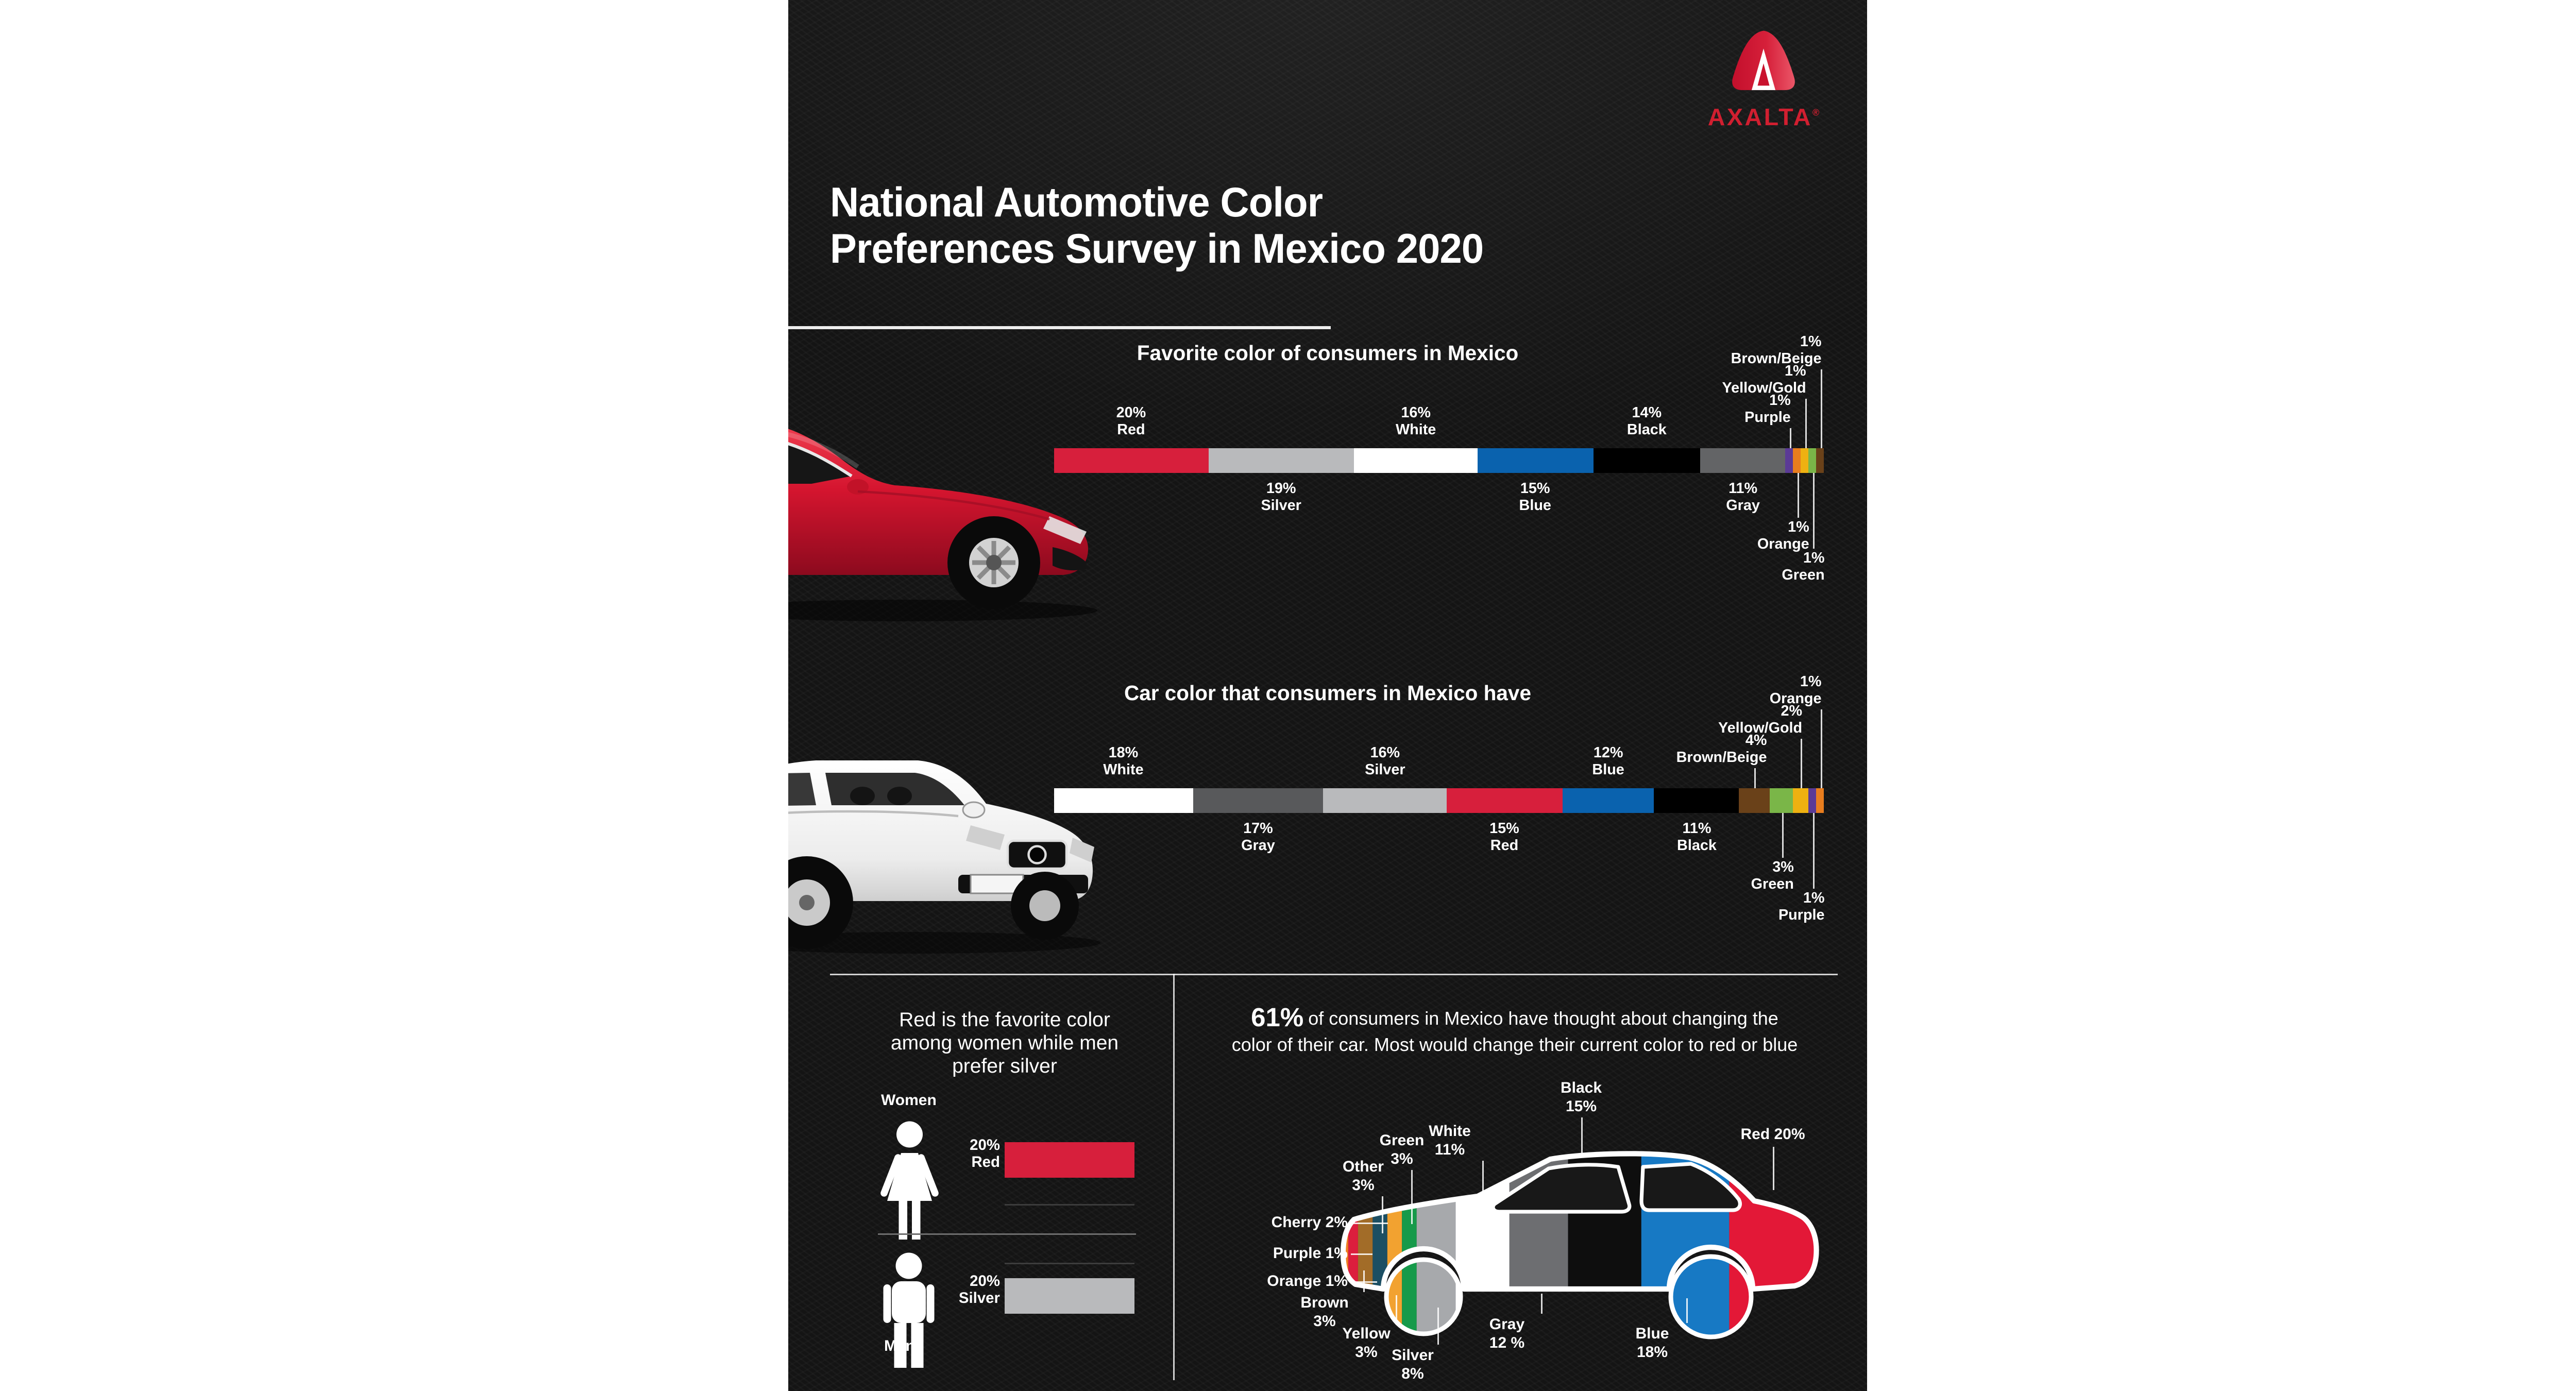  Describe the element at coordinates (1281, 498) in the screenshot. I see `bar-label-silver: 19% Silver` at that location.